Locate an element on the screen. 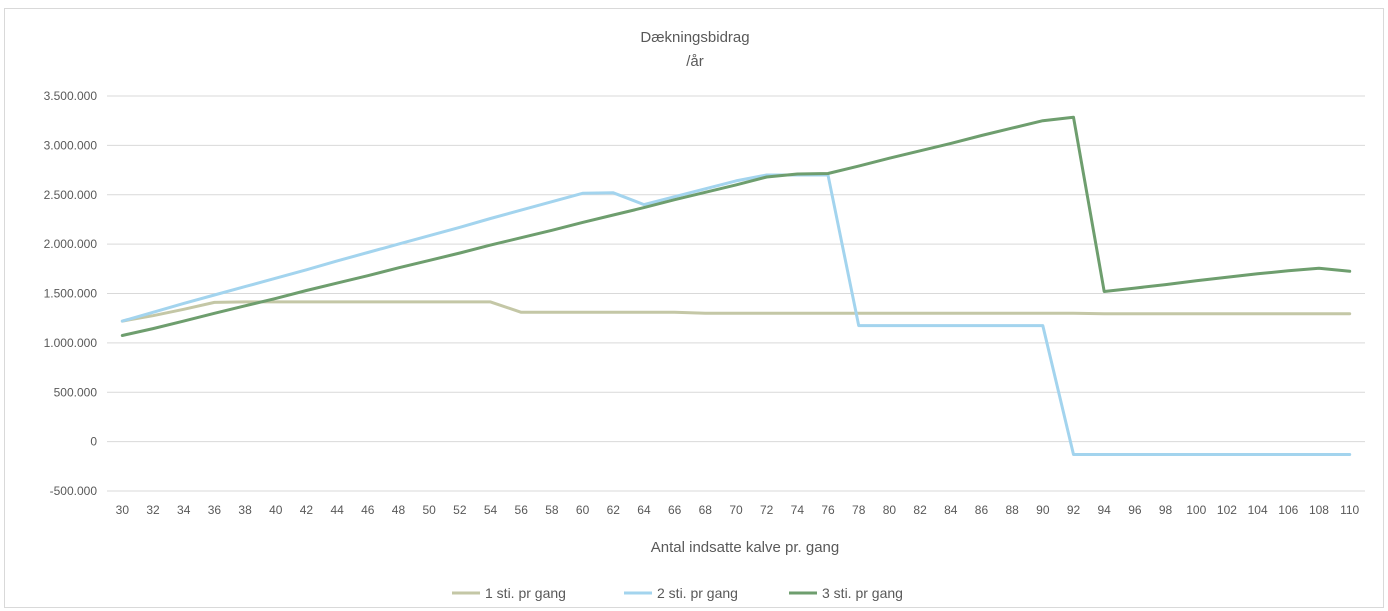 The height and width of the screenshot is (611, 1388). x-tick-label: 68 is located at coordinates (706, 510).